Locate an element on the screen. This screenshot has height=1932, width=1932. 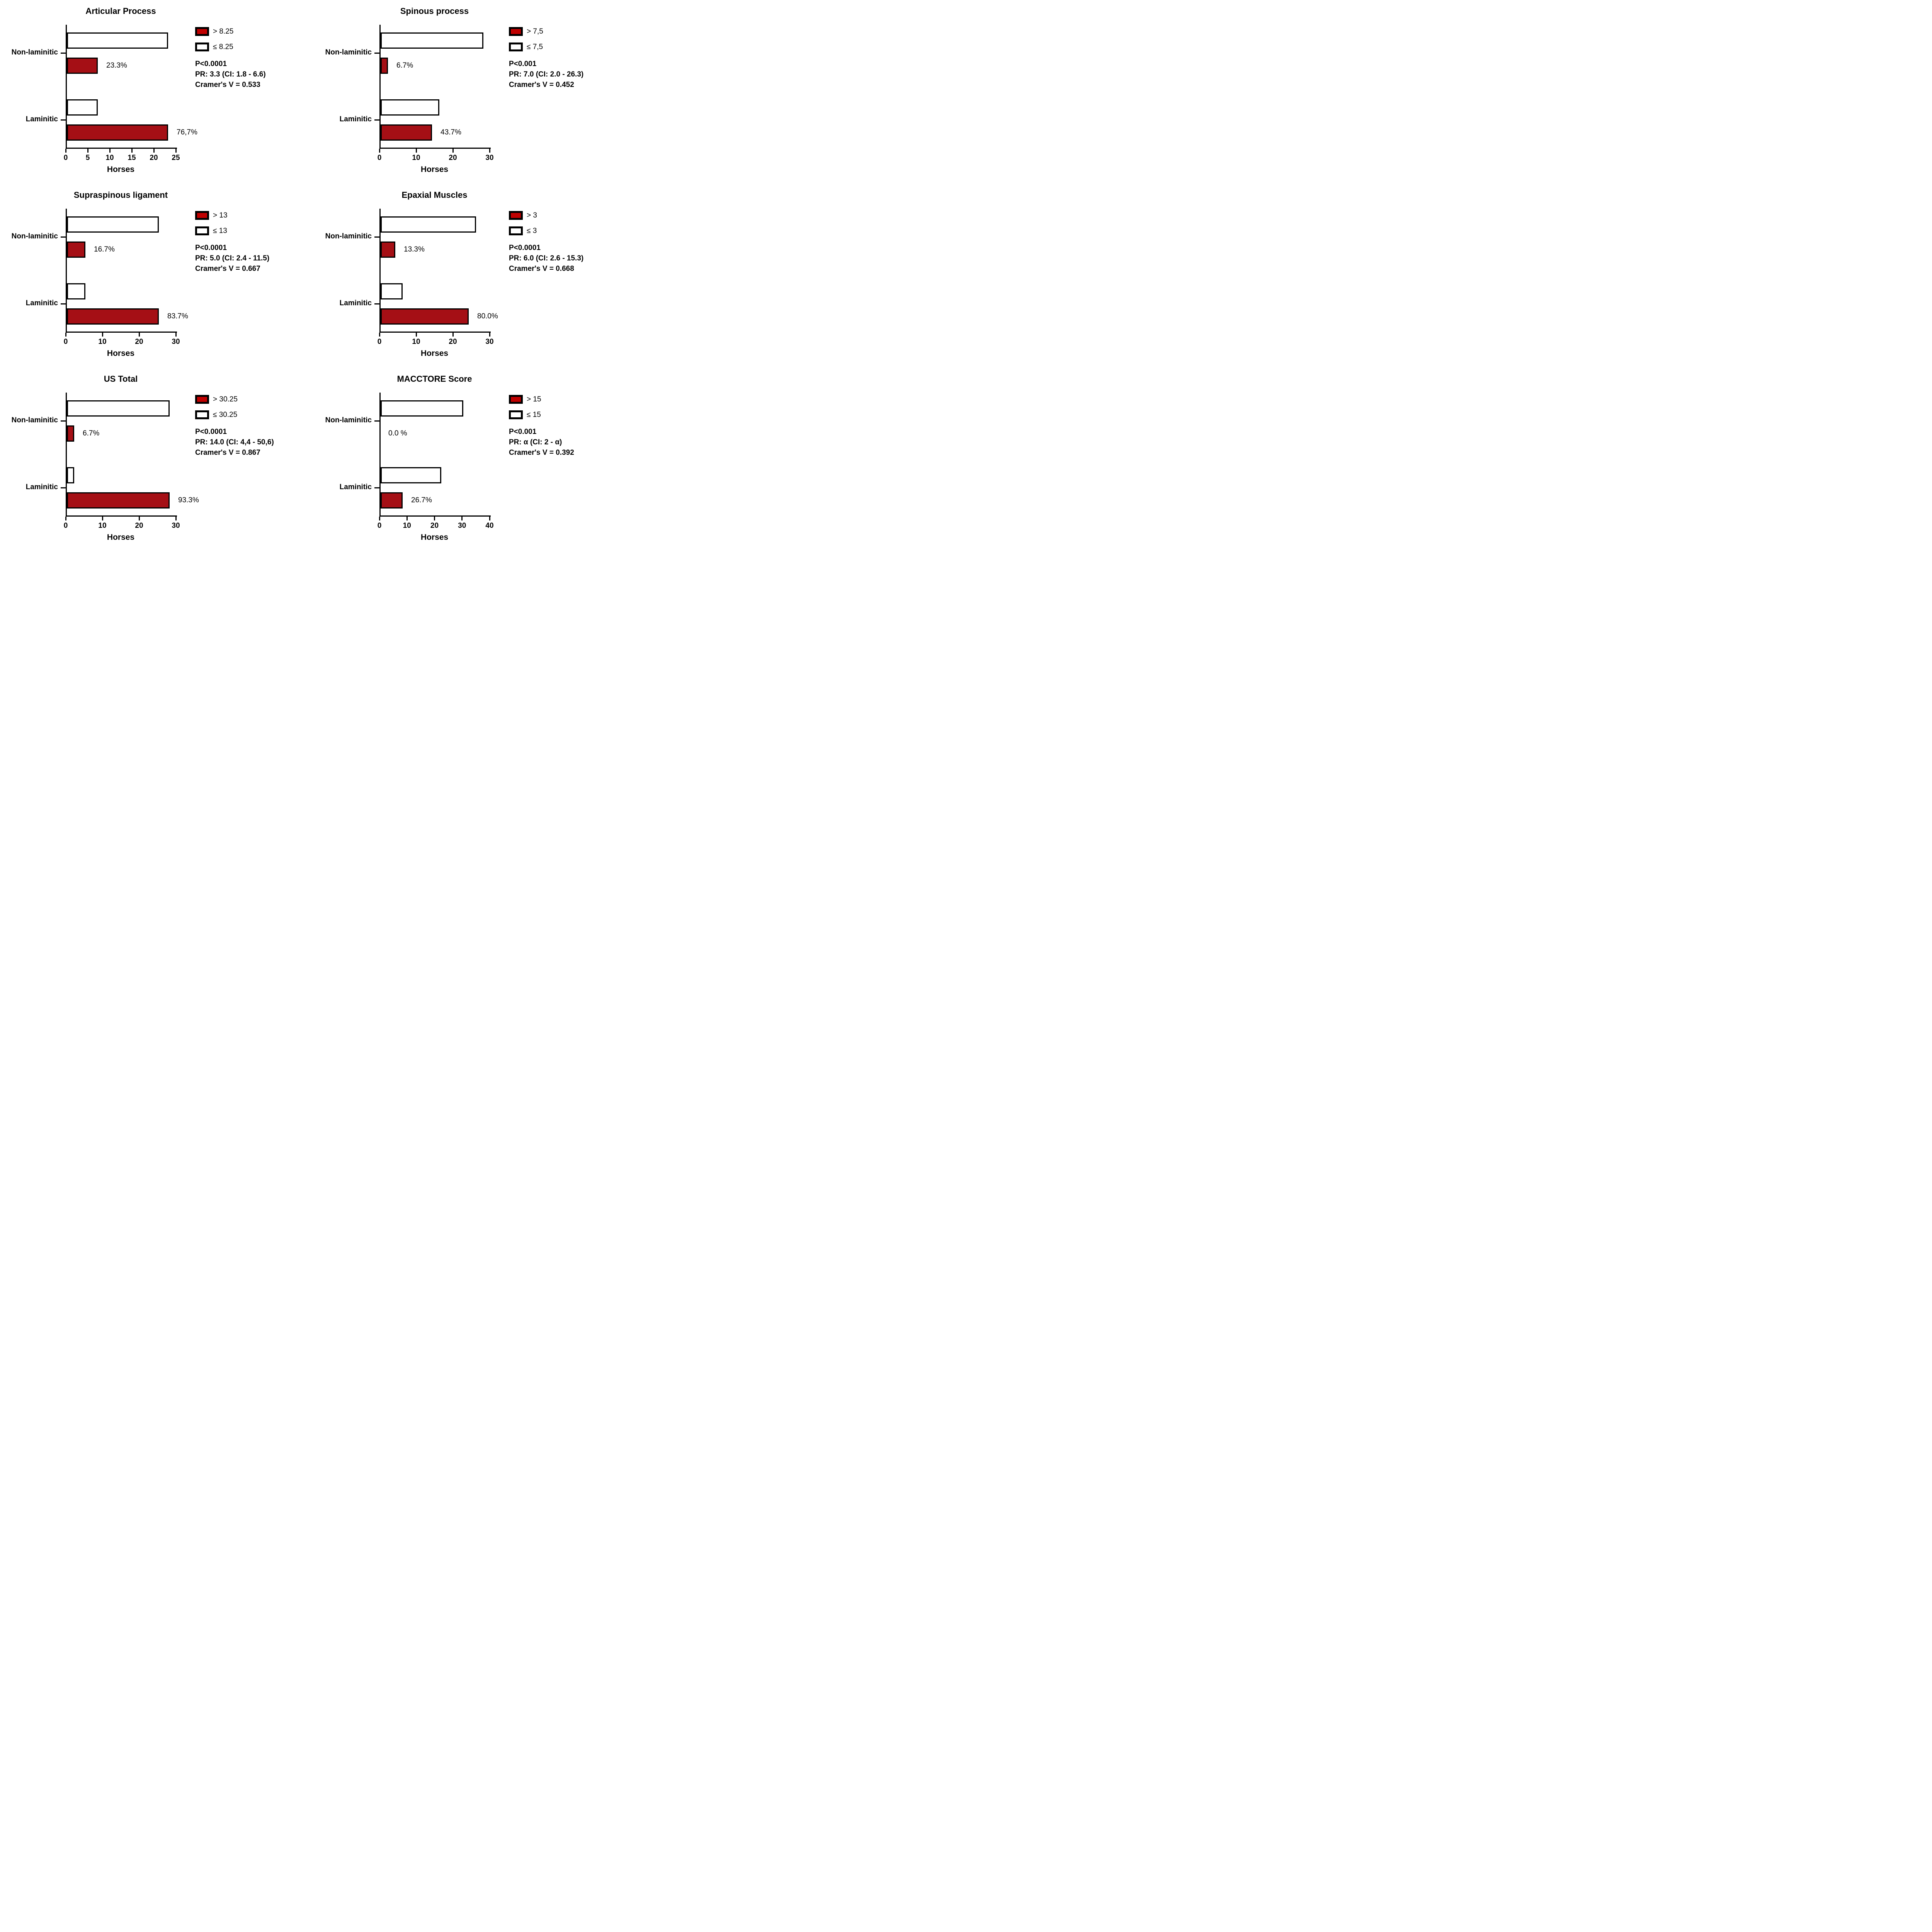
percent-label: 43.7% is located at coordinates (450, 132).